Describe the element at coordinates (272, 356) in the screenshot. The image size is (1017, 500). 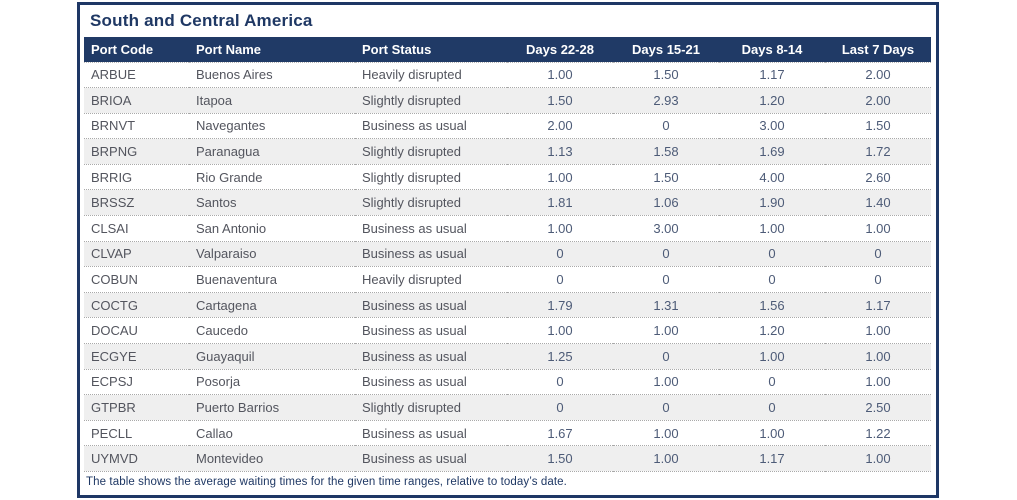
I see `cell-port-name: Guayaquil` at that location.